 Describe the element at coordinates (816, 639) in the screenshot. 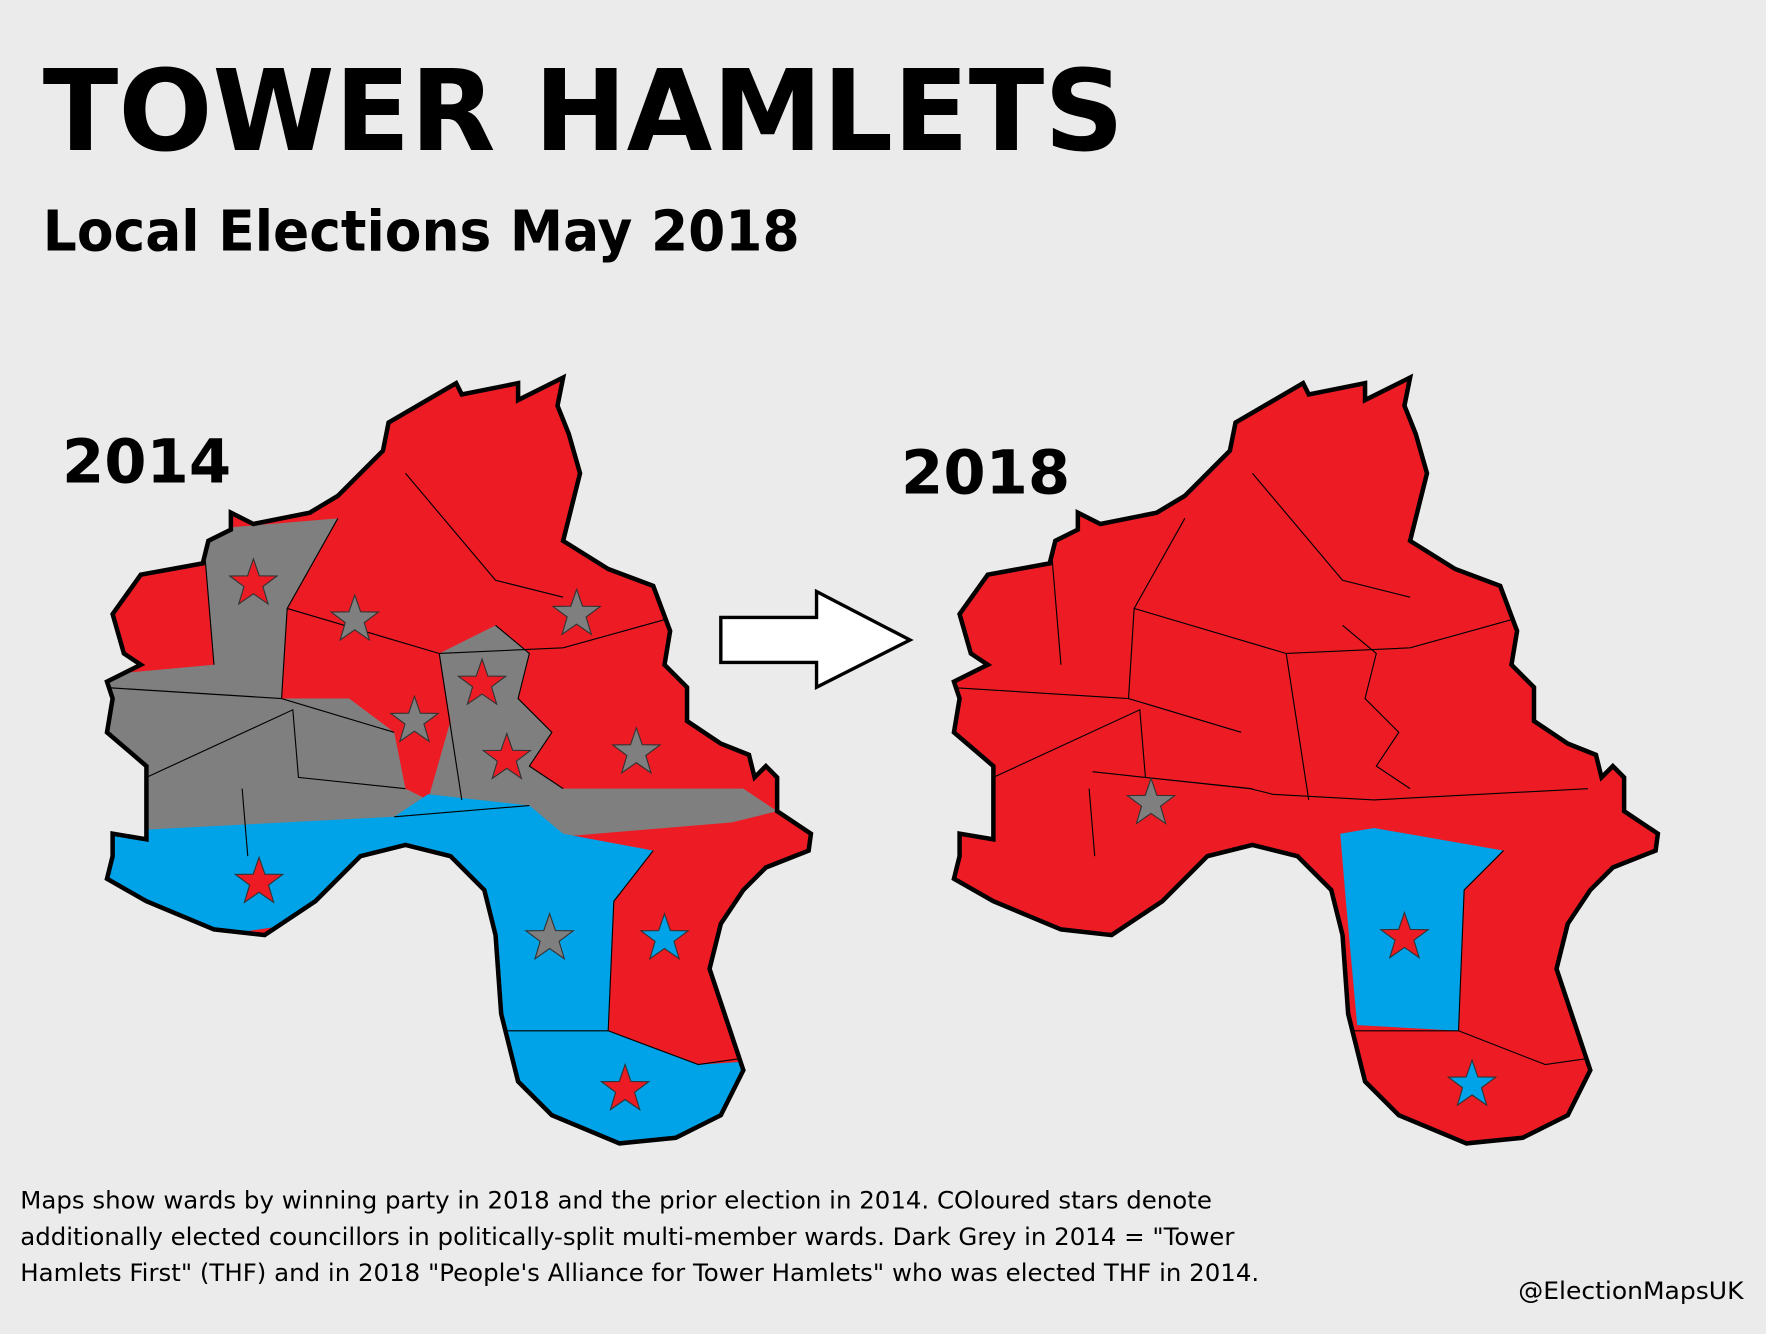

I see `arrow` at that location.